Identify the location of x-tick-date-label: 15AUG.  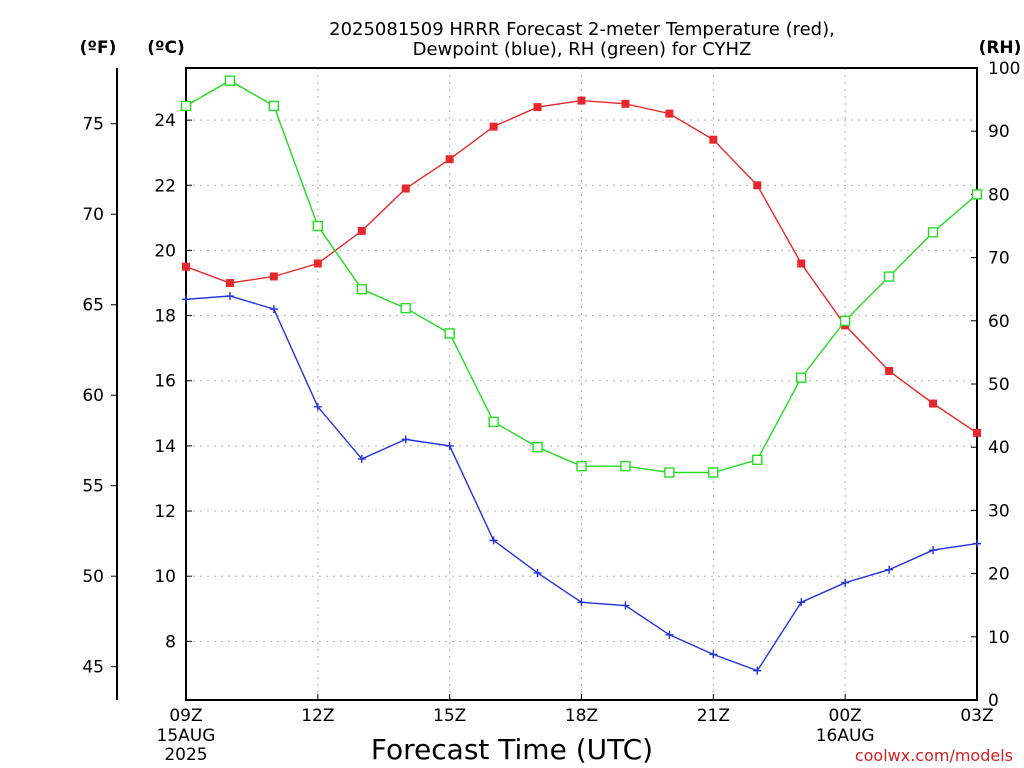
(186, 736).